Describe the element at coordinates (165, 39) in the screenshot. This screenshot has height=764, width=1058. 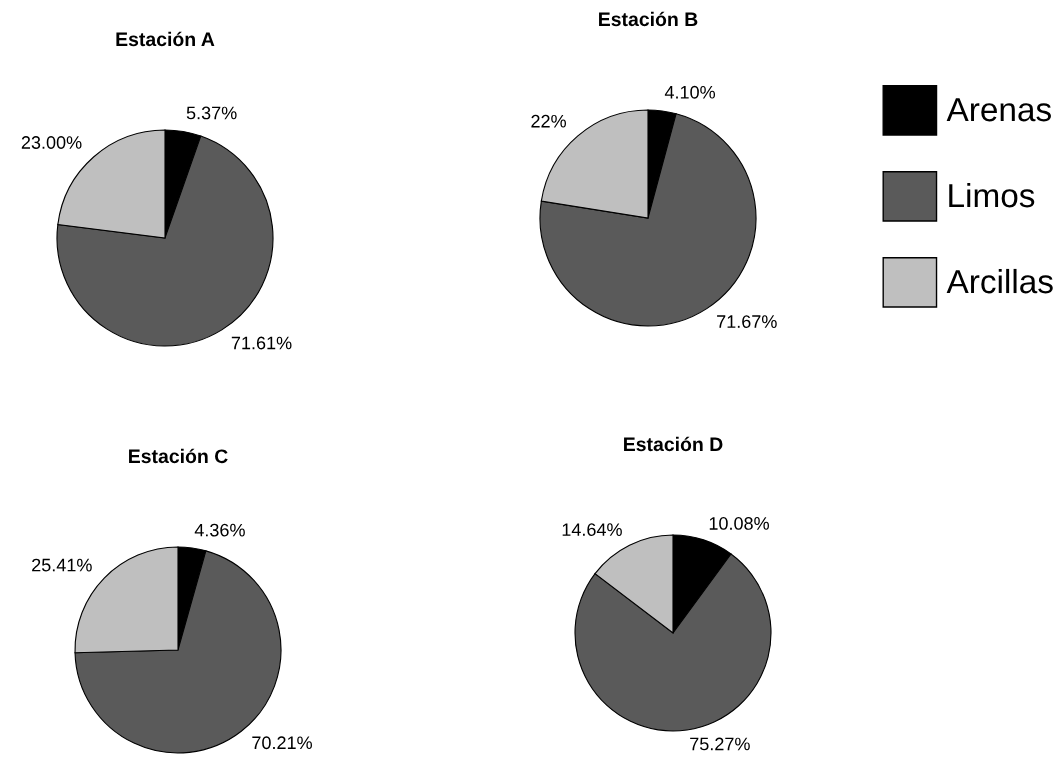
I see `chart-title: Estación A` at that location.